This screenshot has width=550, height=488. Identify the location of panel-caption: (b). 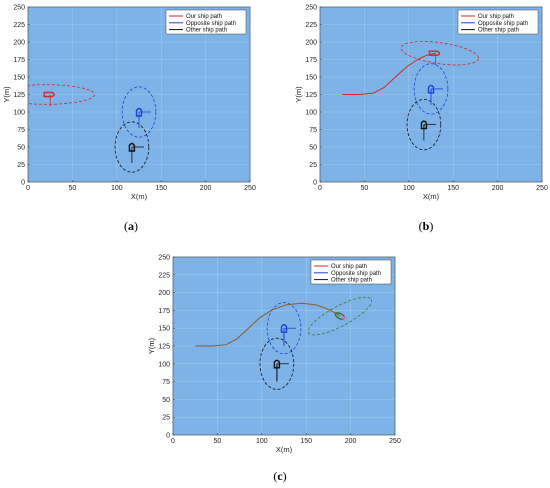
(426, 226).